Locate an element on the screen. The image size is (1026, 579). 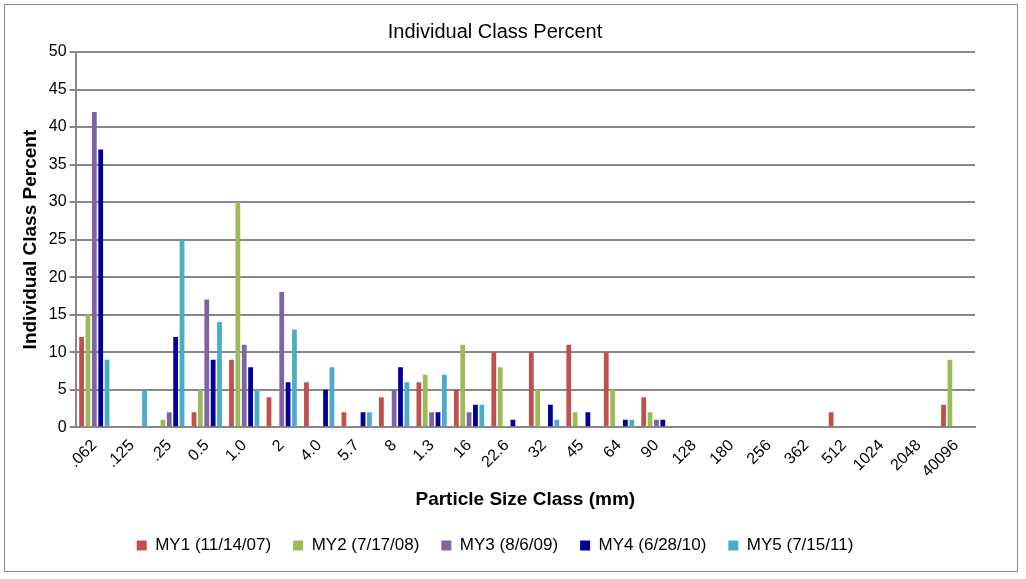
y-tick-label: 5 is located at coordinates (62, 389).